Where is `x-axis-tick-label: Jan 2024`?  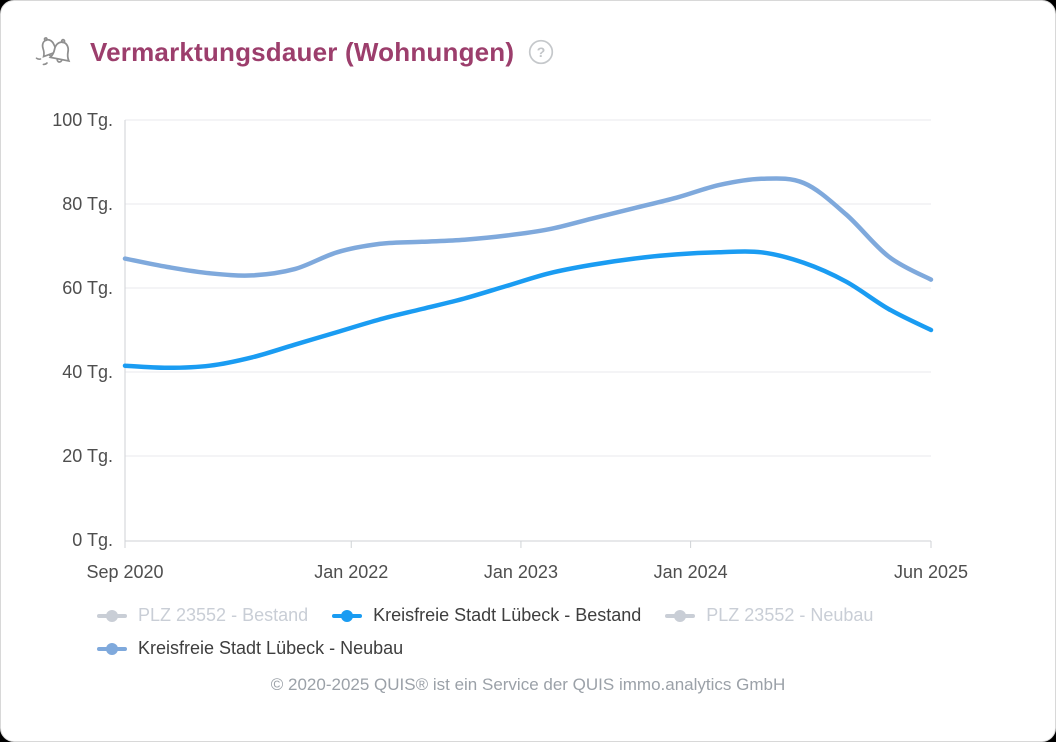 x-axis-tick-label: Jan 2024 is located at coordinates (691, 572).